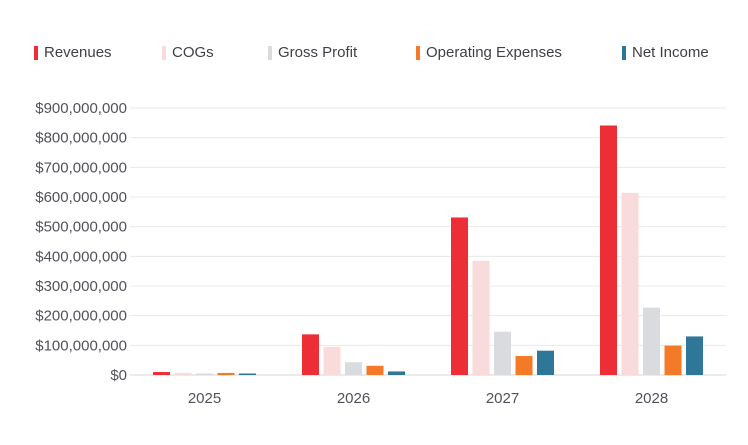 The height and width of the screenshot is (445, 748). What do you see at coordinates (81, 108) in the screenshot?
I see `y-tick-label: $900,000,000` at bounding box center [81, 108].